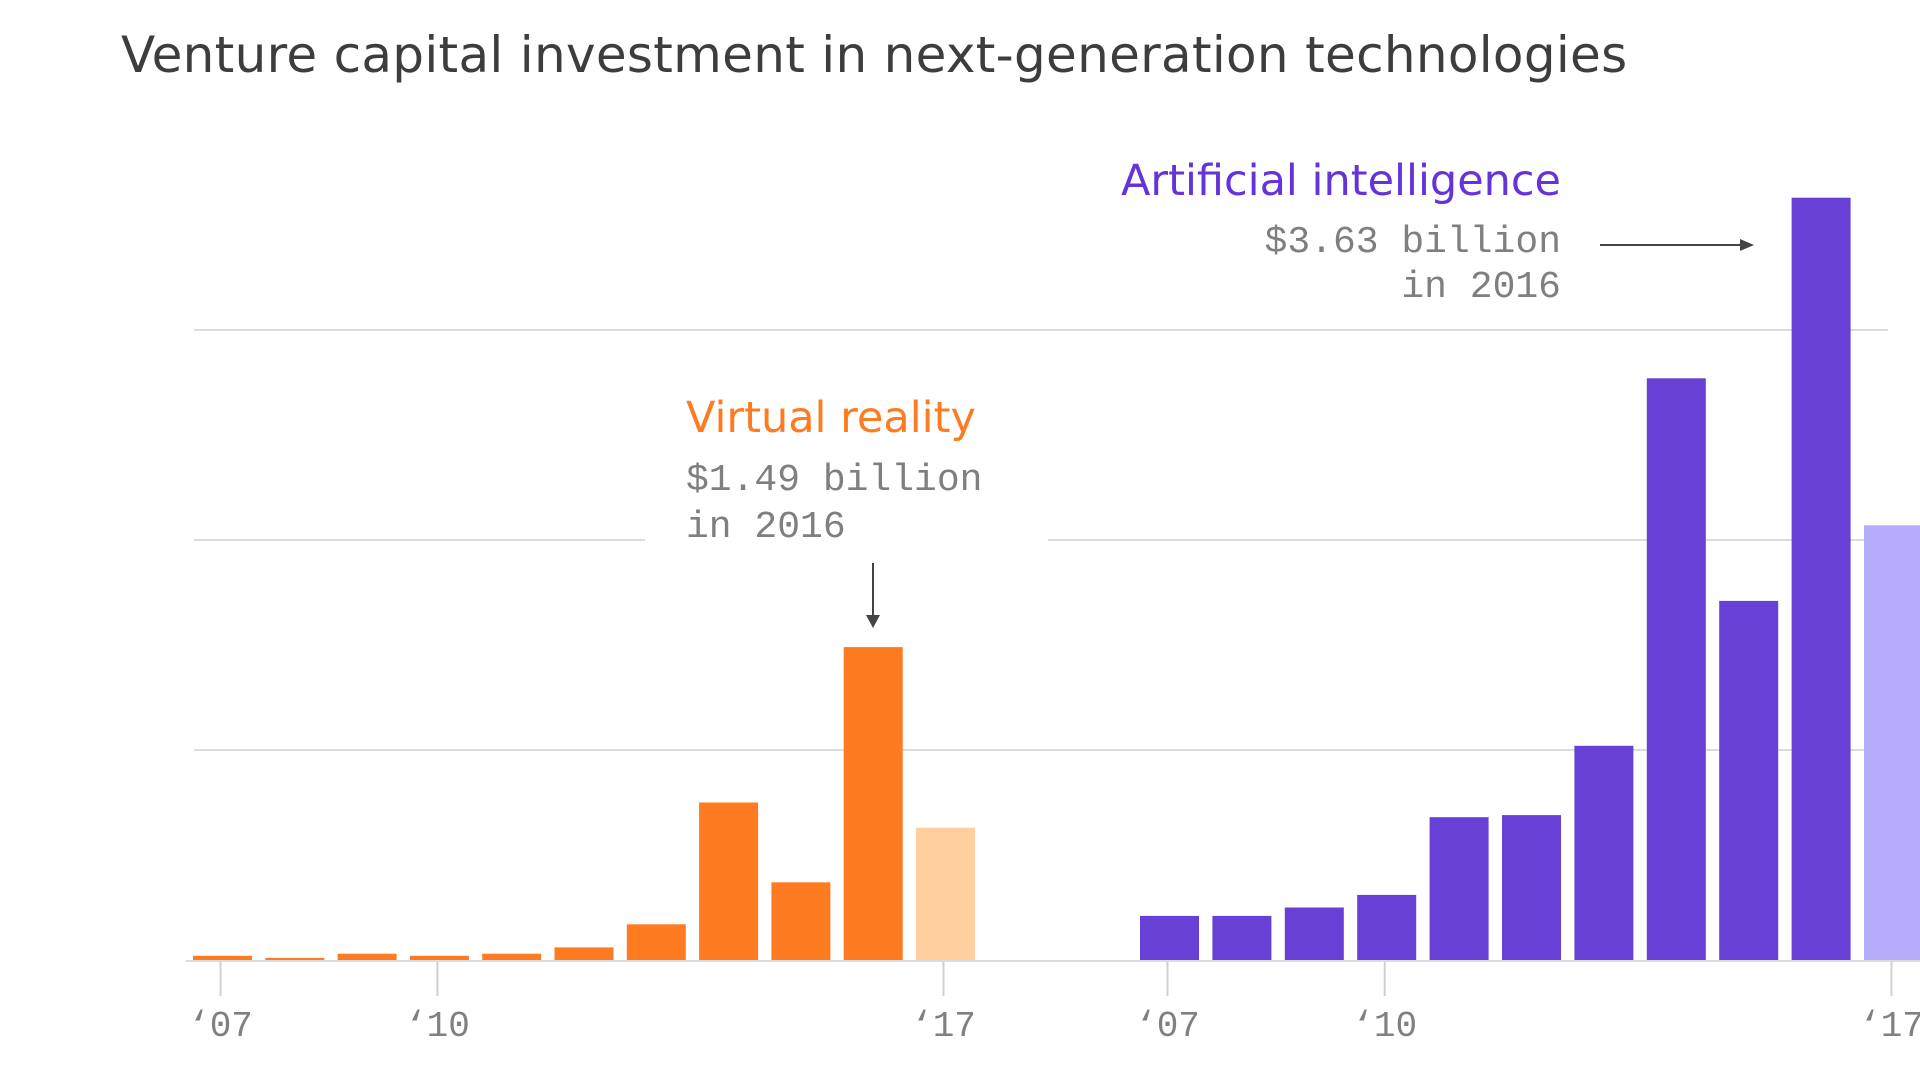 This screenshot has width=1920, height=1080. What do you see at coordinates (1749, 780) in the screenshot?
I see `ai-bar-2015` at bounding box center [1749, 780].